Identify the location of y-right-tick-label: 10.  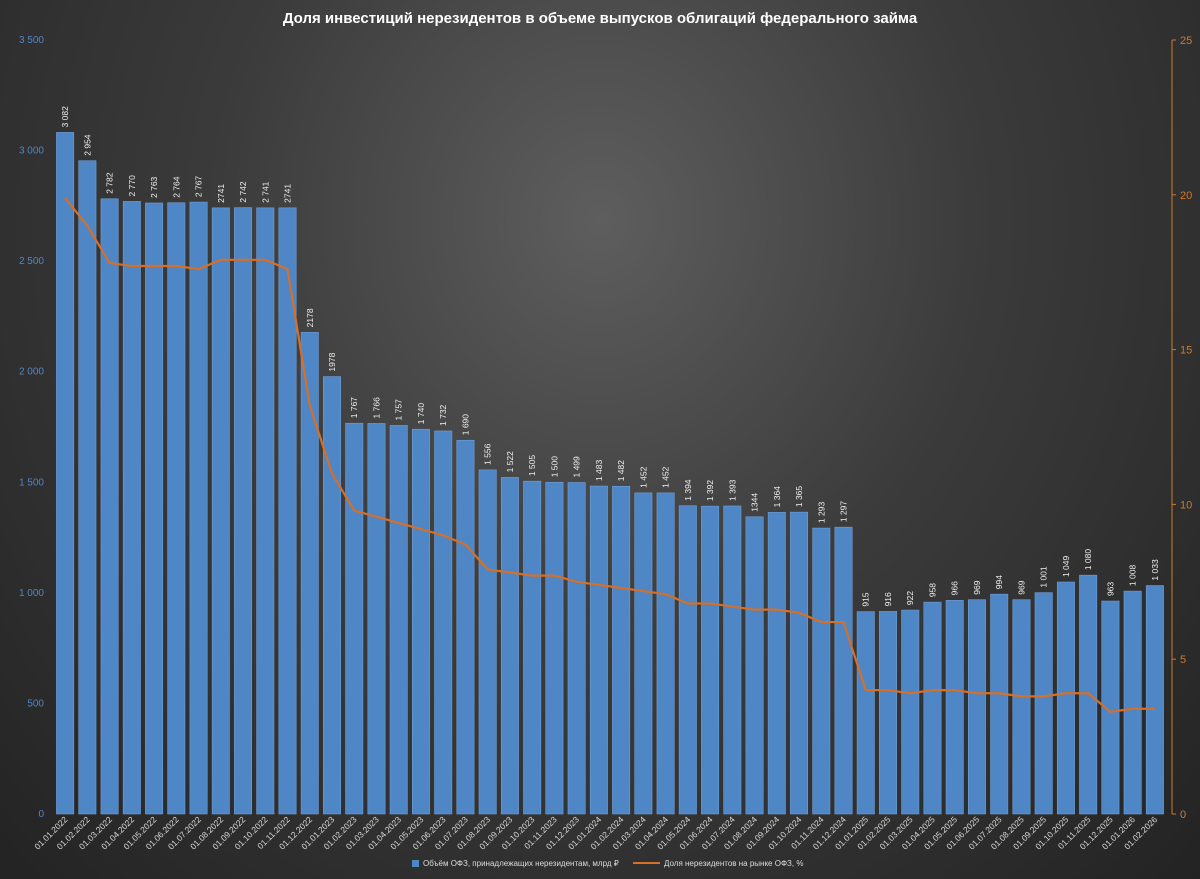
(1186, 505).